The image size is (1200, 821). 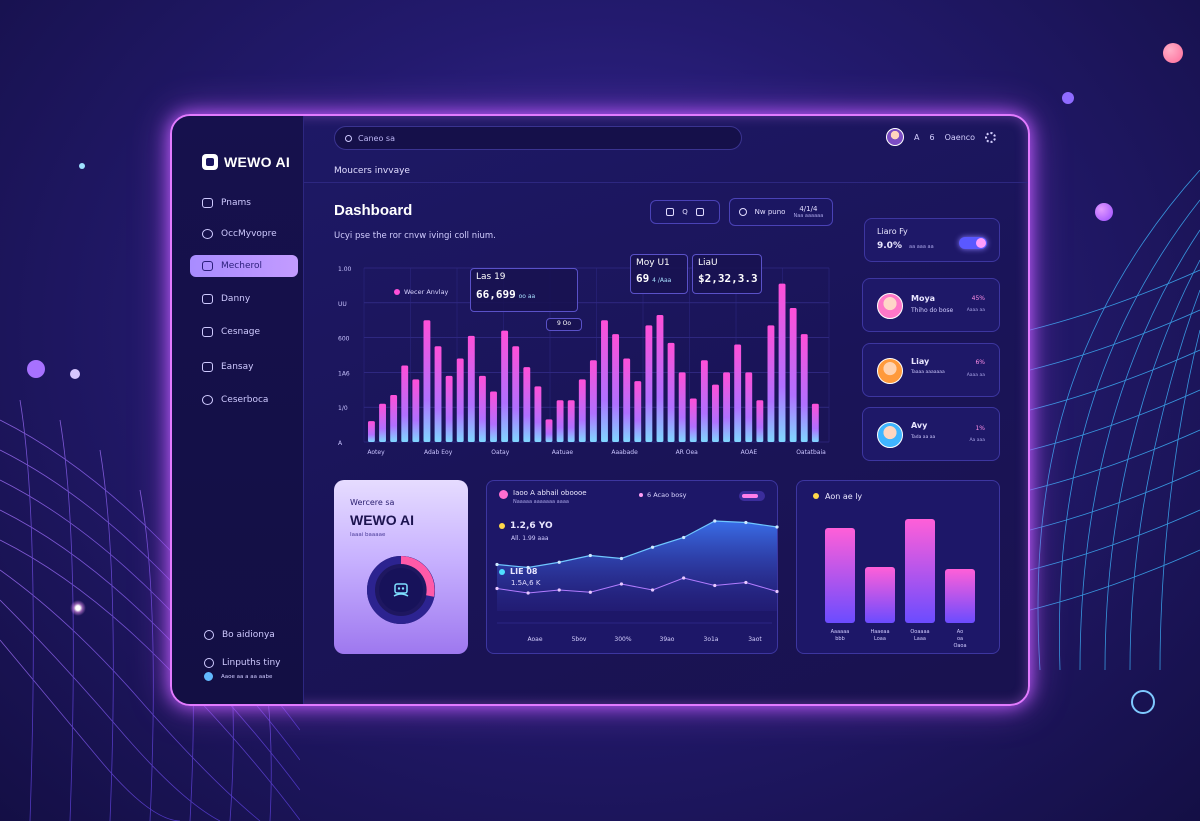 What do you see at coordinates (931, 370) in the screenshot?
I see `profile-card-2: Liay Taaaa aaaaaaa 6% Aaaa aa` at bounding box center [931, 370].